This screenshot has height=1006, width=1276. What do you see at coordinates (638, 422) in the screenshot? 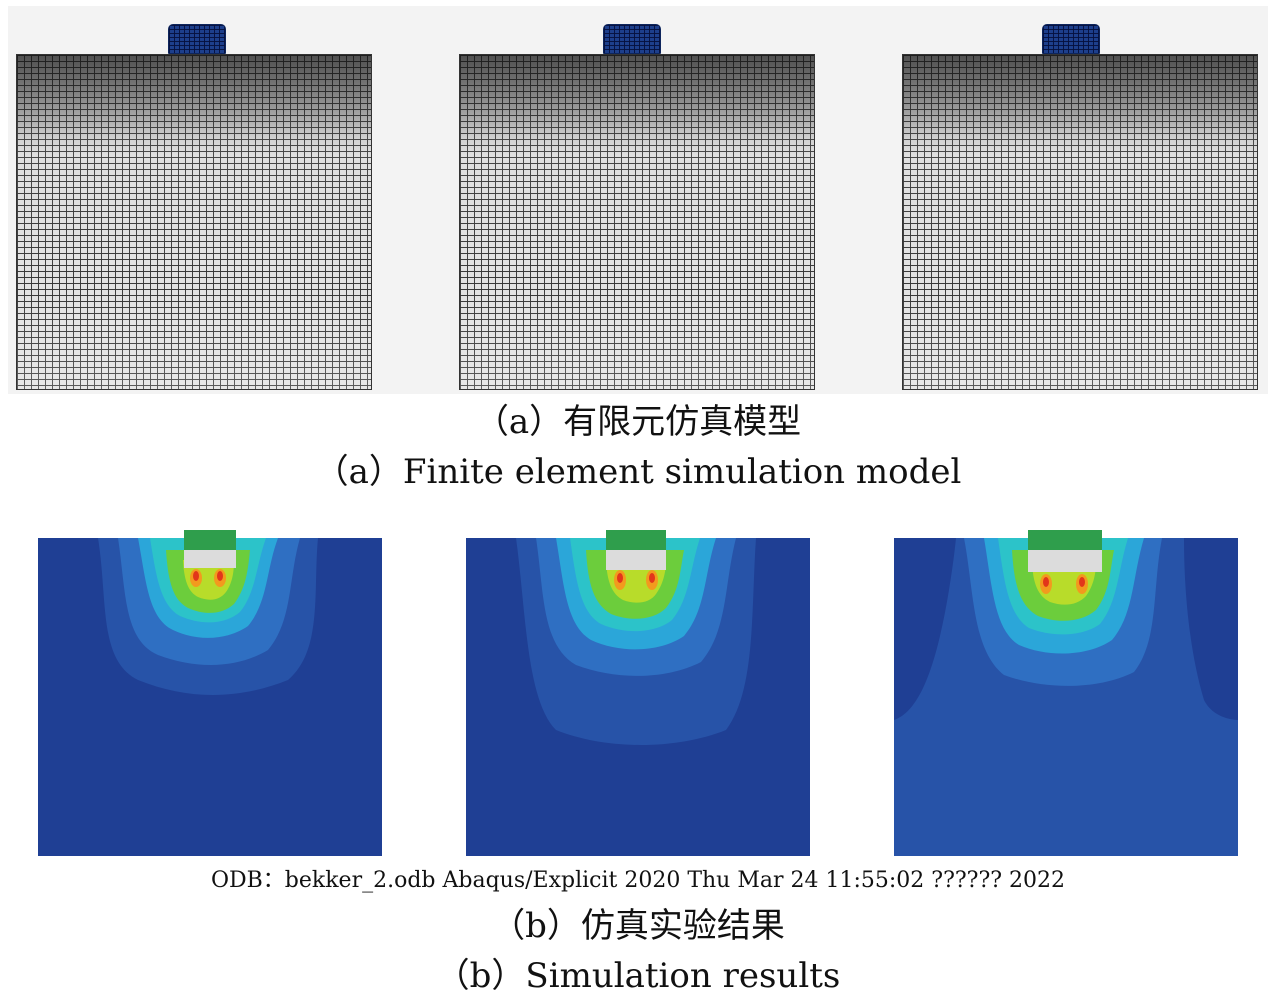
I see `caption-a-cn: （a）有限元仿真模型` at bounding box center [638, 422].